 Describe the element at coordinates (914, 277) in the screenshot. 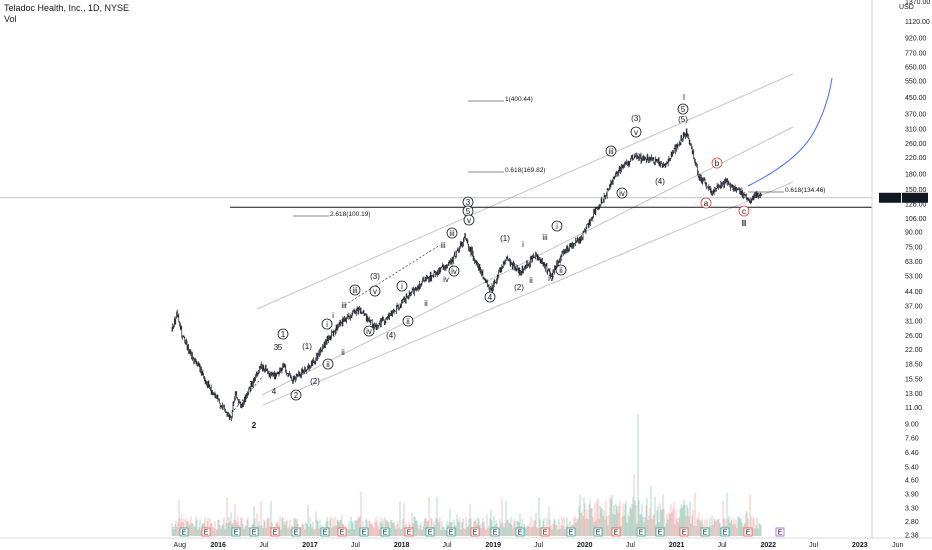

I see `price-tick-label: 53.00` at that location.